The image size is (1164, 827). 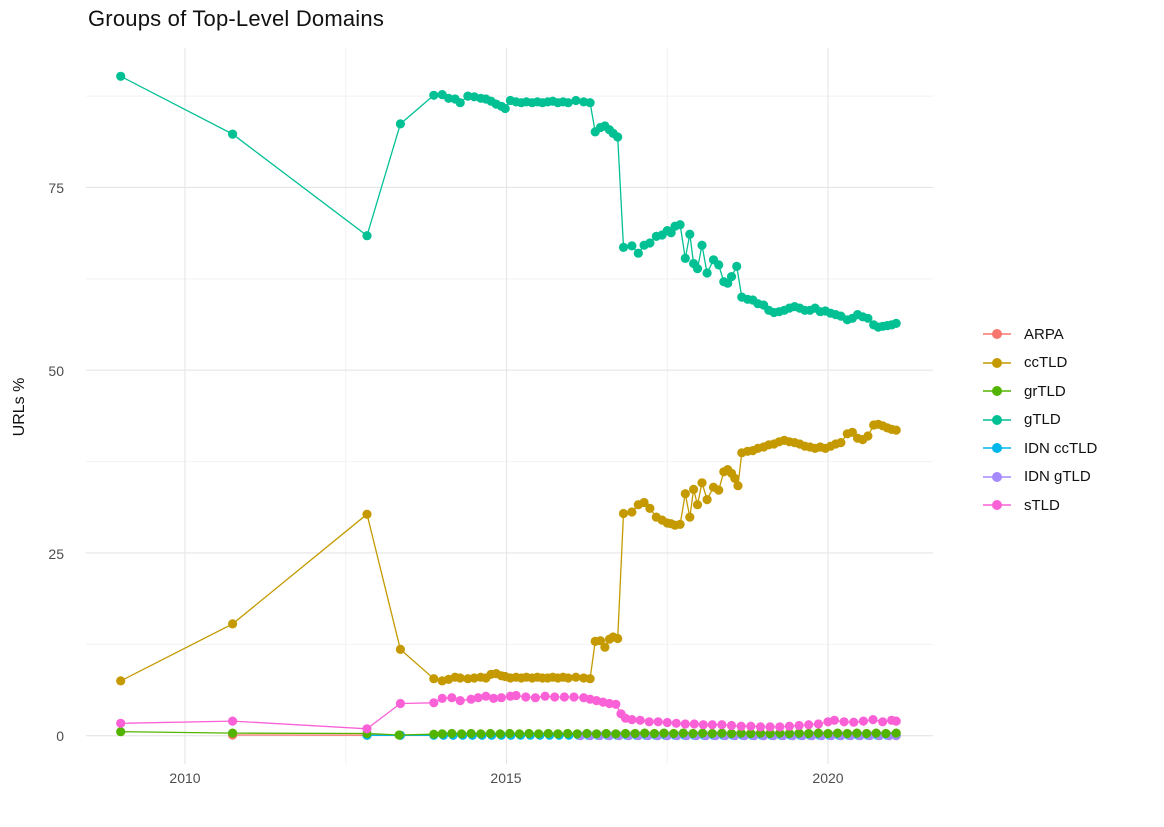 I want to click on x-tick-label-2020: 2020, so click(x=828, y=778).